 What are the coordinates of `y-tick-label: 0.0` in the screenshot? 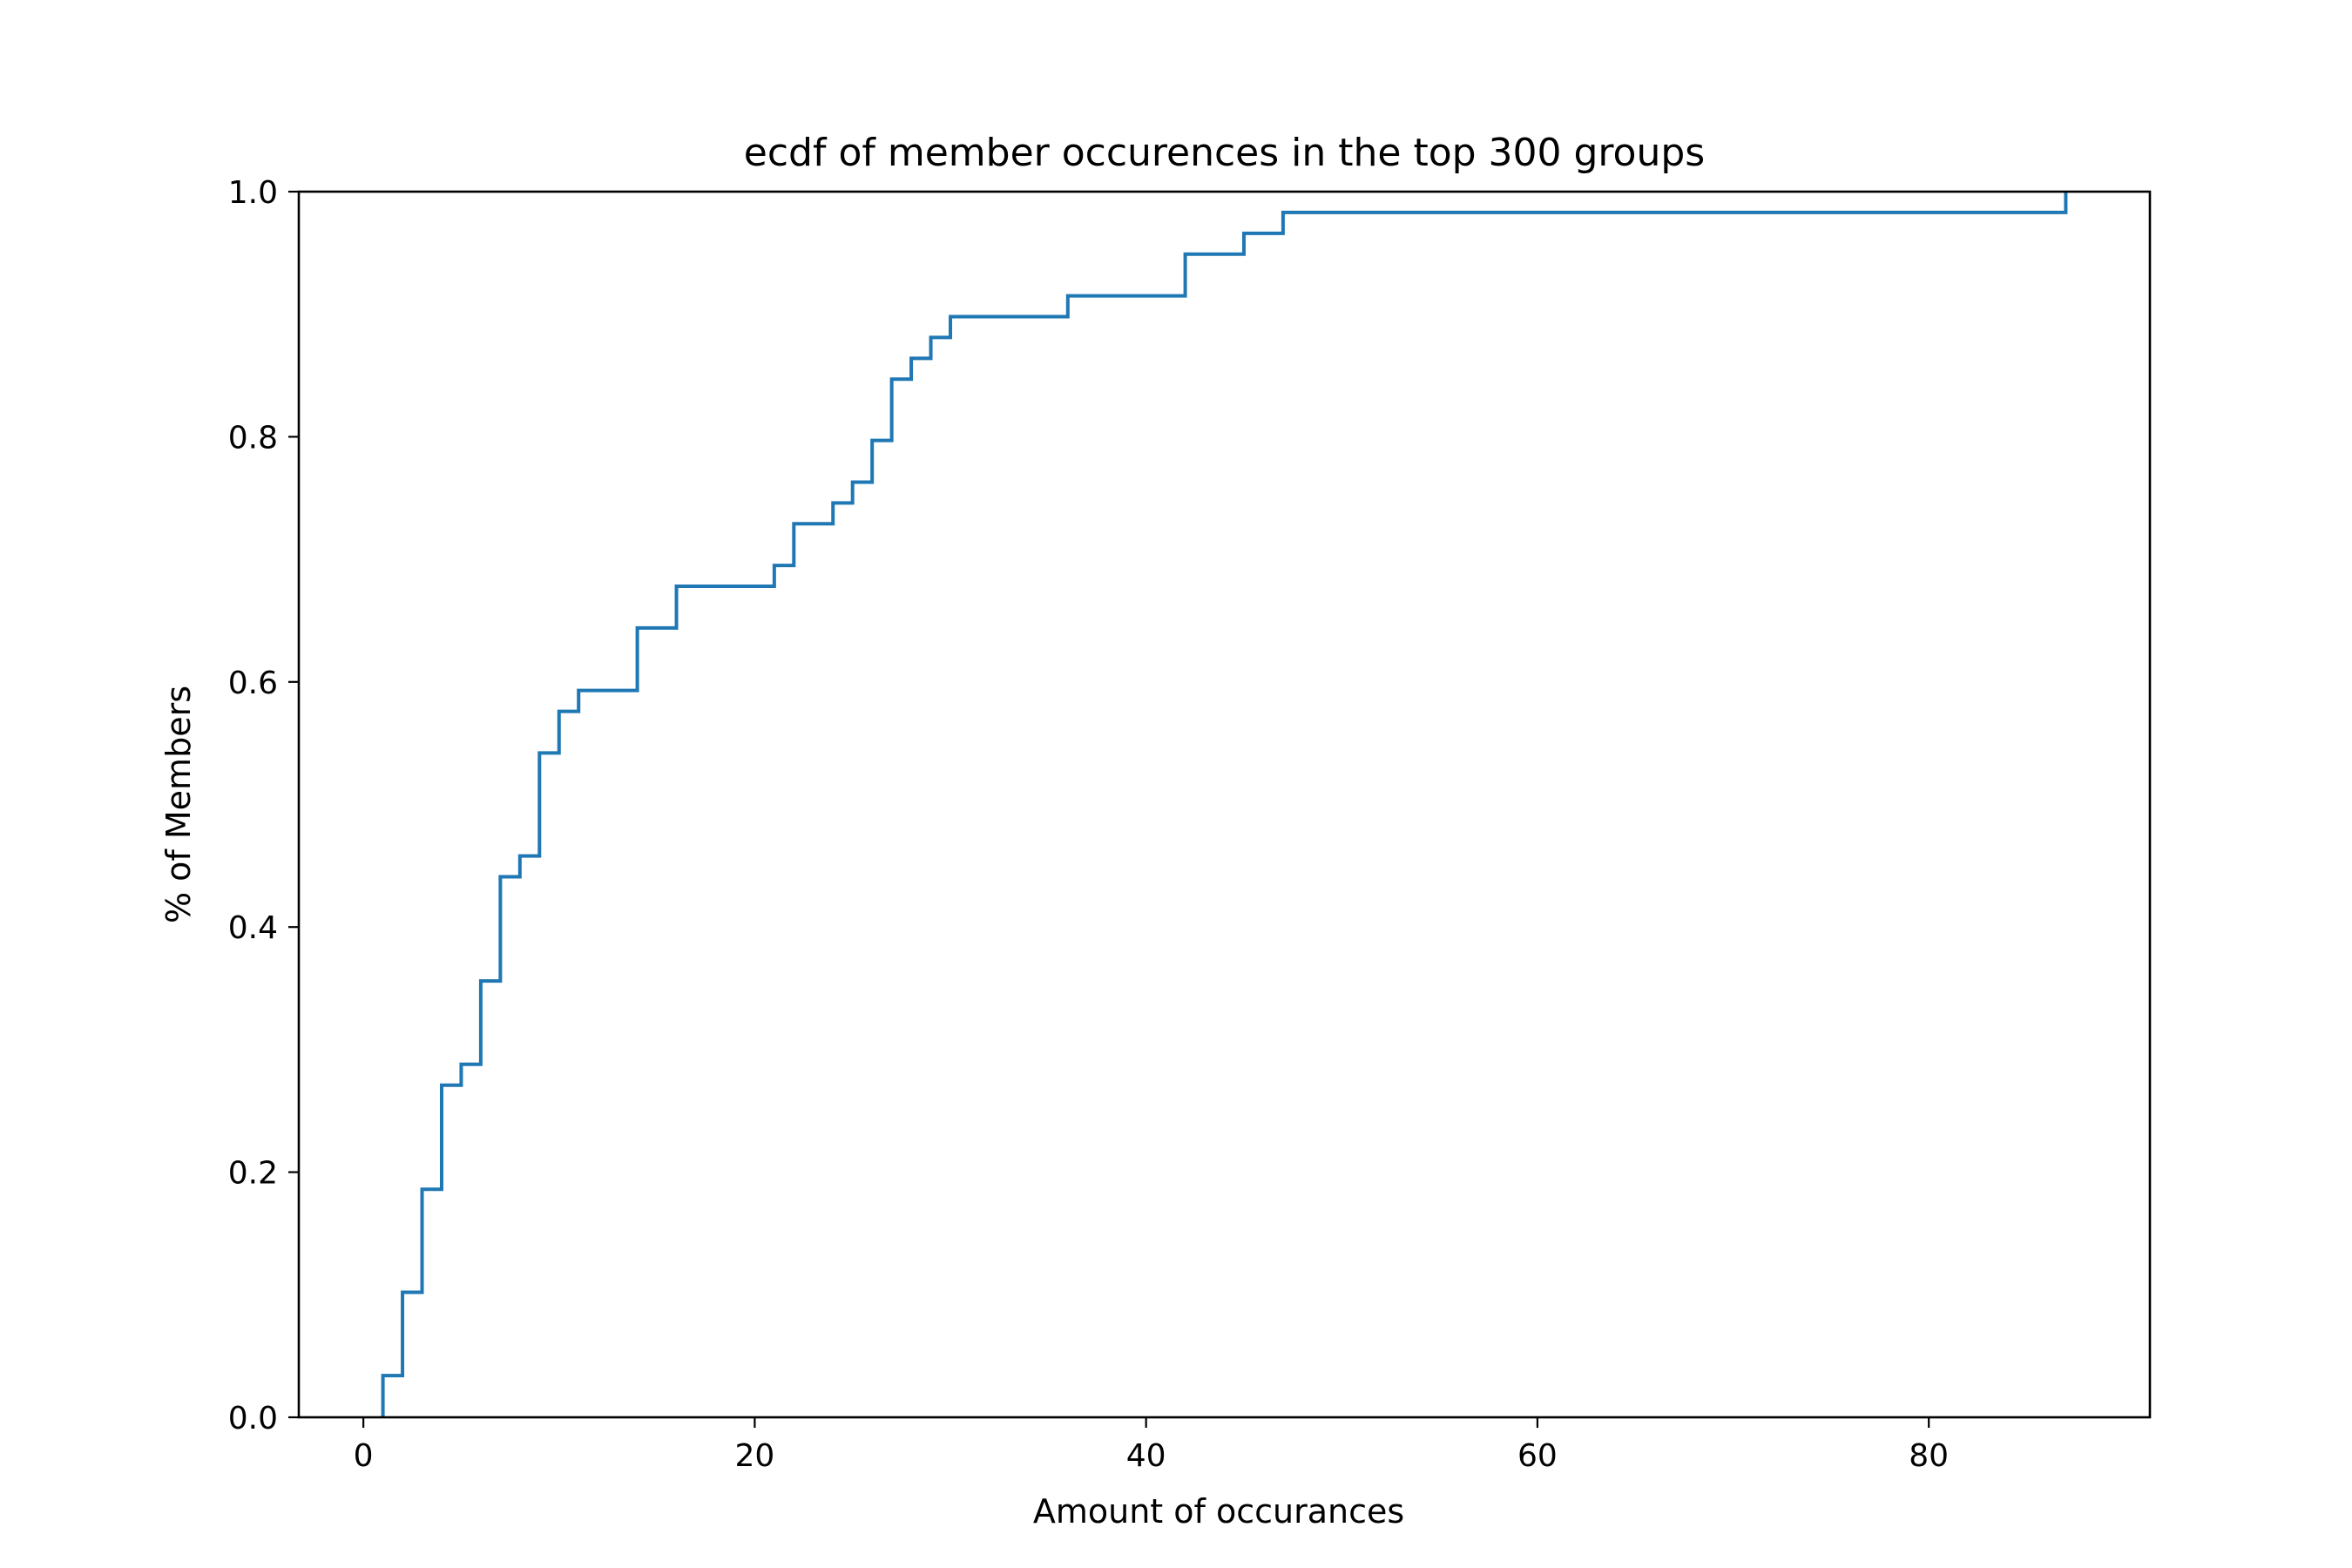 It's located at (253, 1418).